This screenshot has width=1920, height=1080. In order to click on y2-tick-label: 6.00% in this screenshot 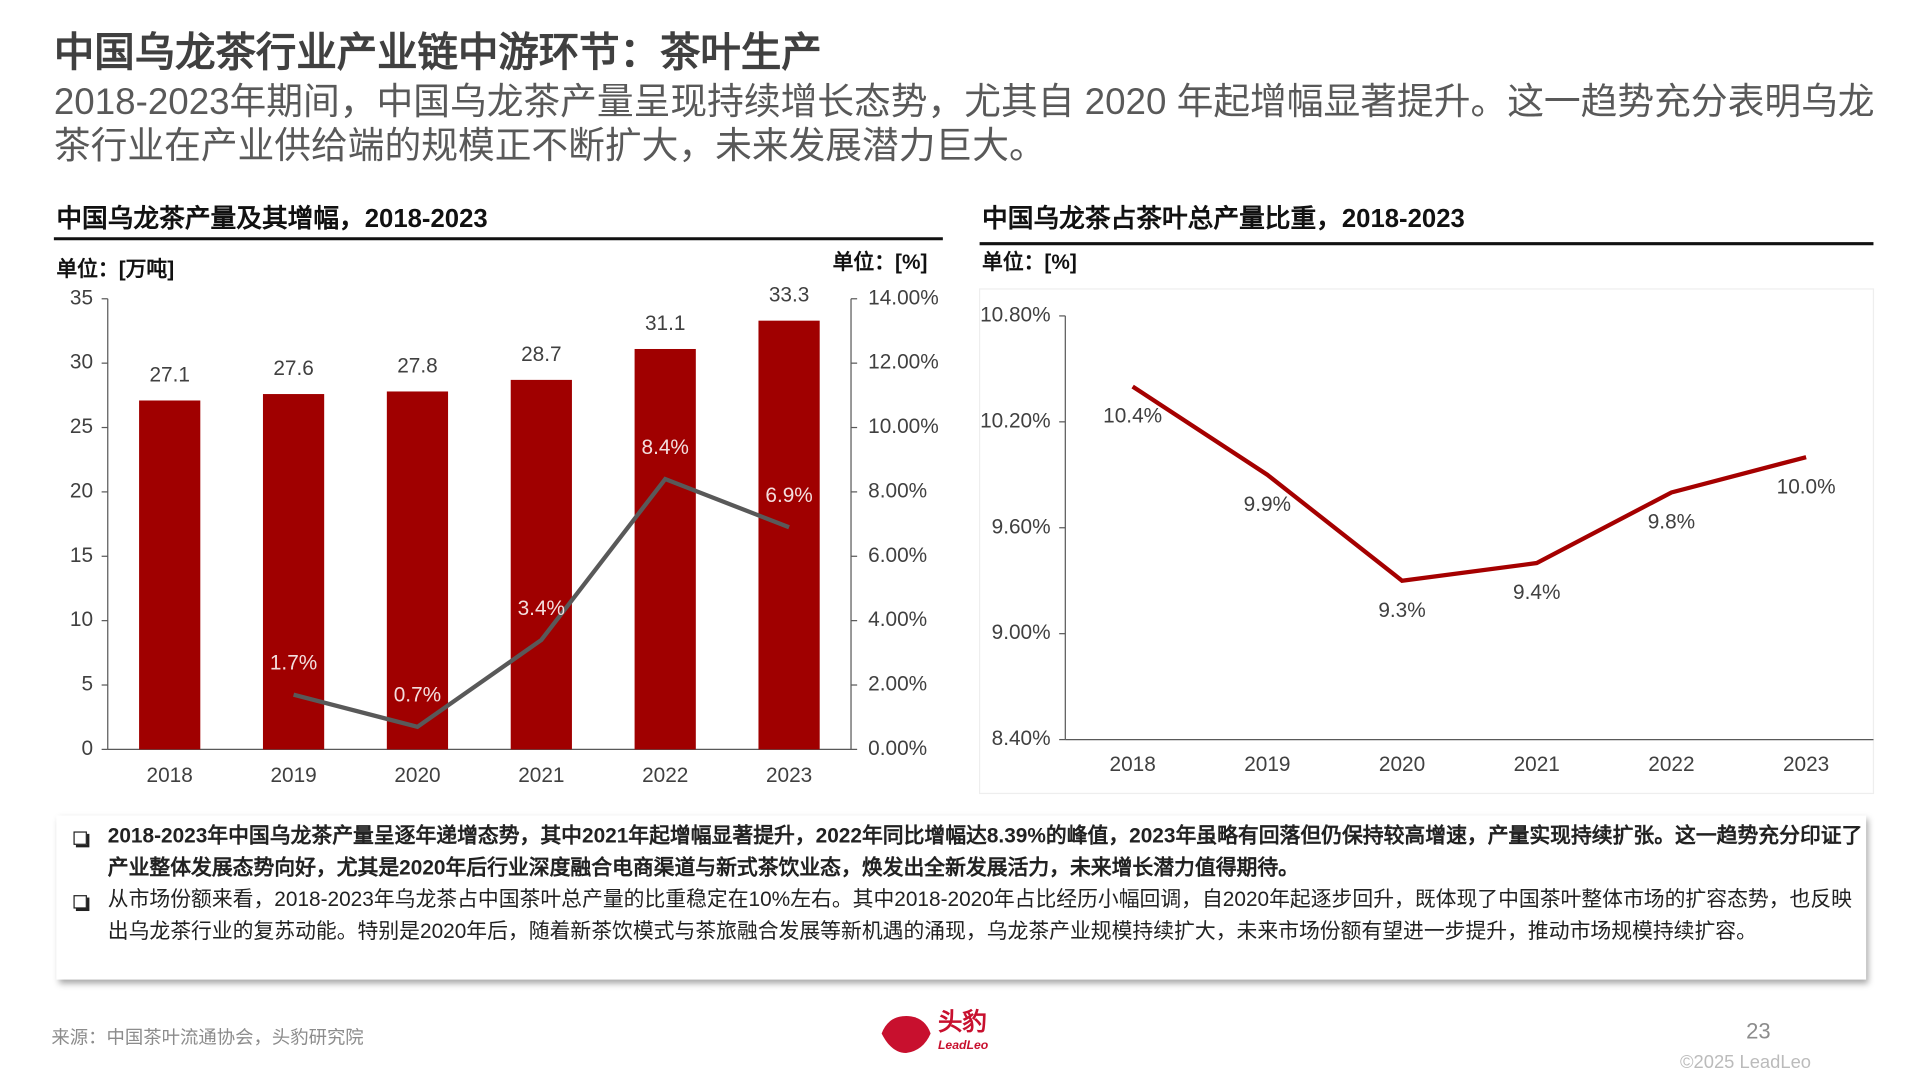, I will do `click(897, 555)`.